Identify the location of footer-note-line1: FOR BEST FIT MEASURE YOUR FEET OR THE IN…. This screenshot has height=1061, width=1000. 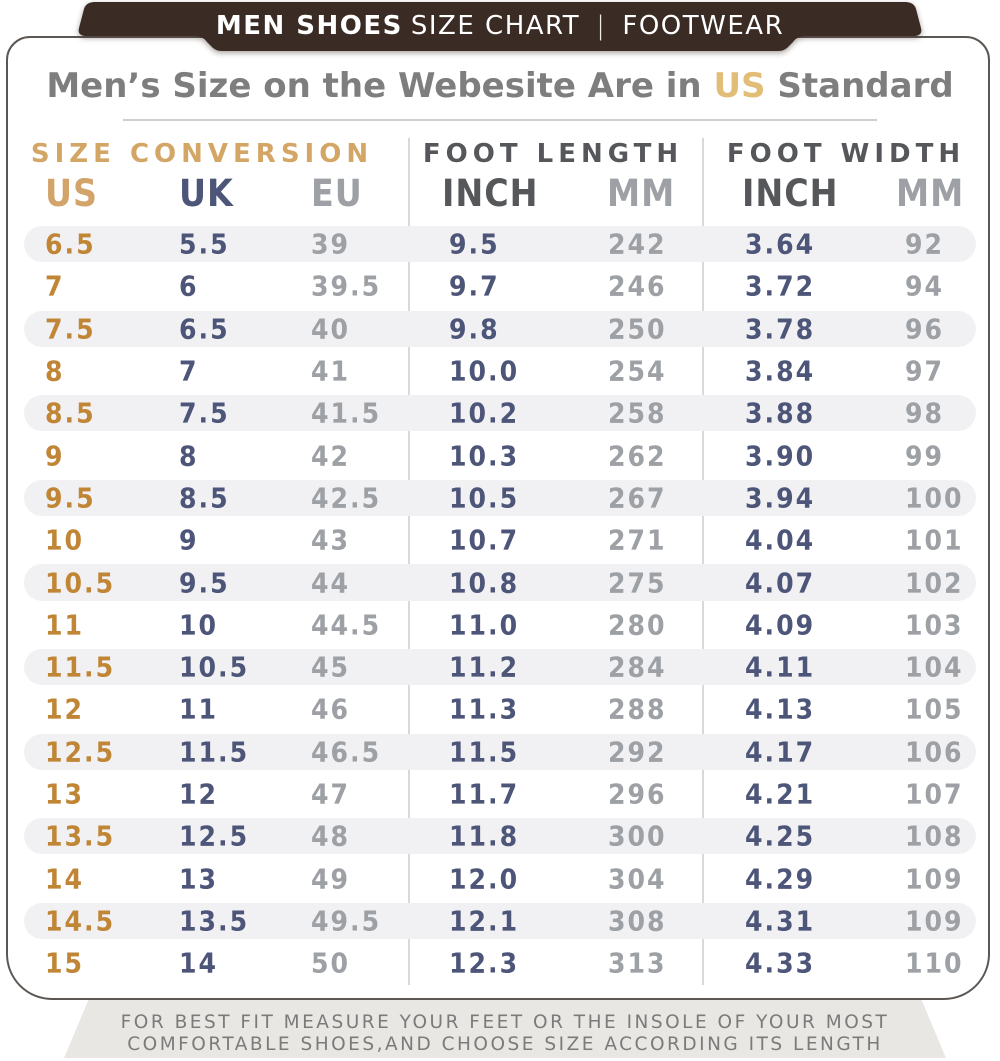
(505, 1022).